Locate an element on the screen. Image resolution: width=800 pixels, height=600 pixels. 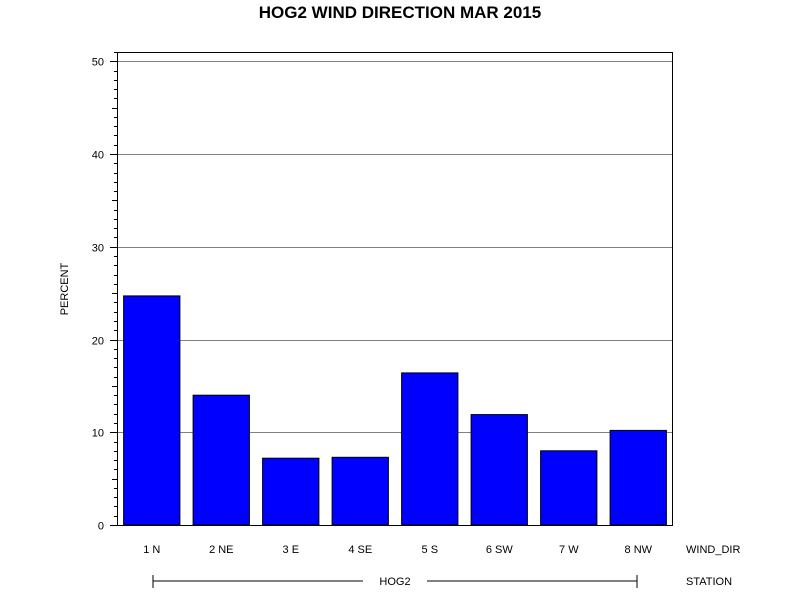
y-tick-label: 40 is located at coordinates (98, 156).